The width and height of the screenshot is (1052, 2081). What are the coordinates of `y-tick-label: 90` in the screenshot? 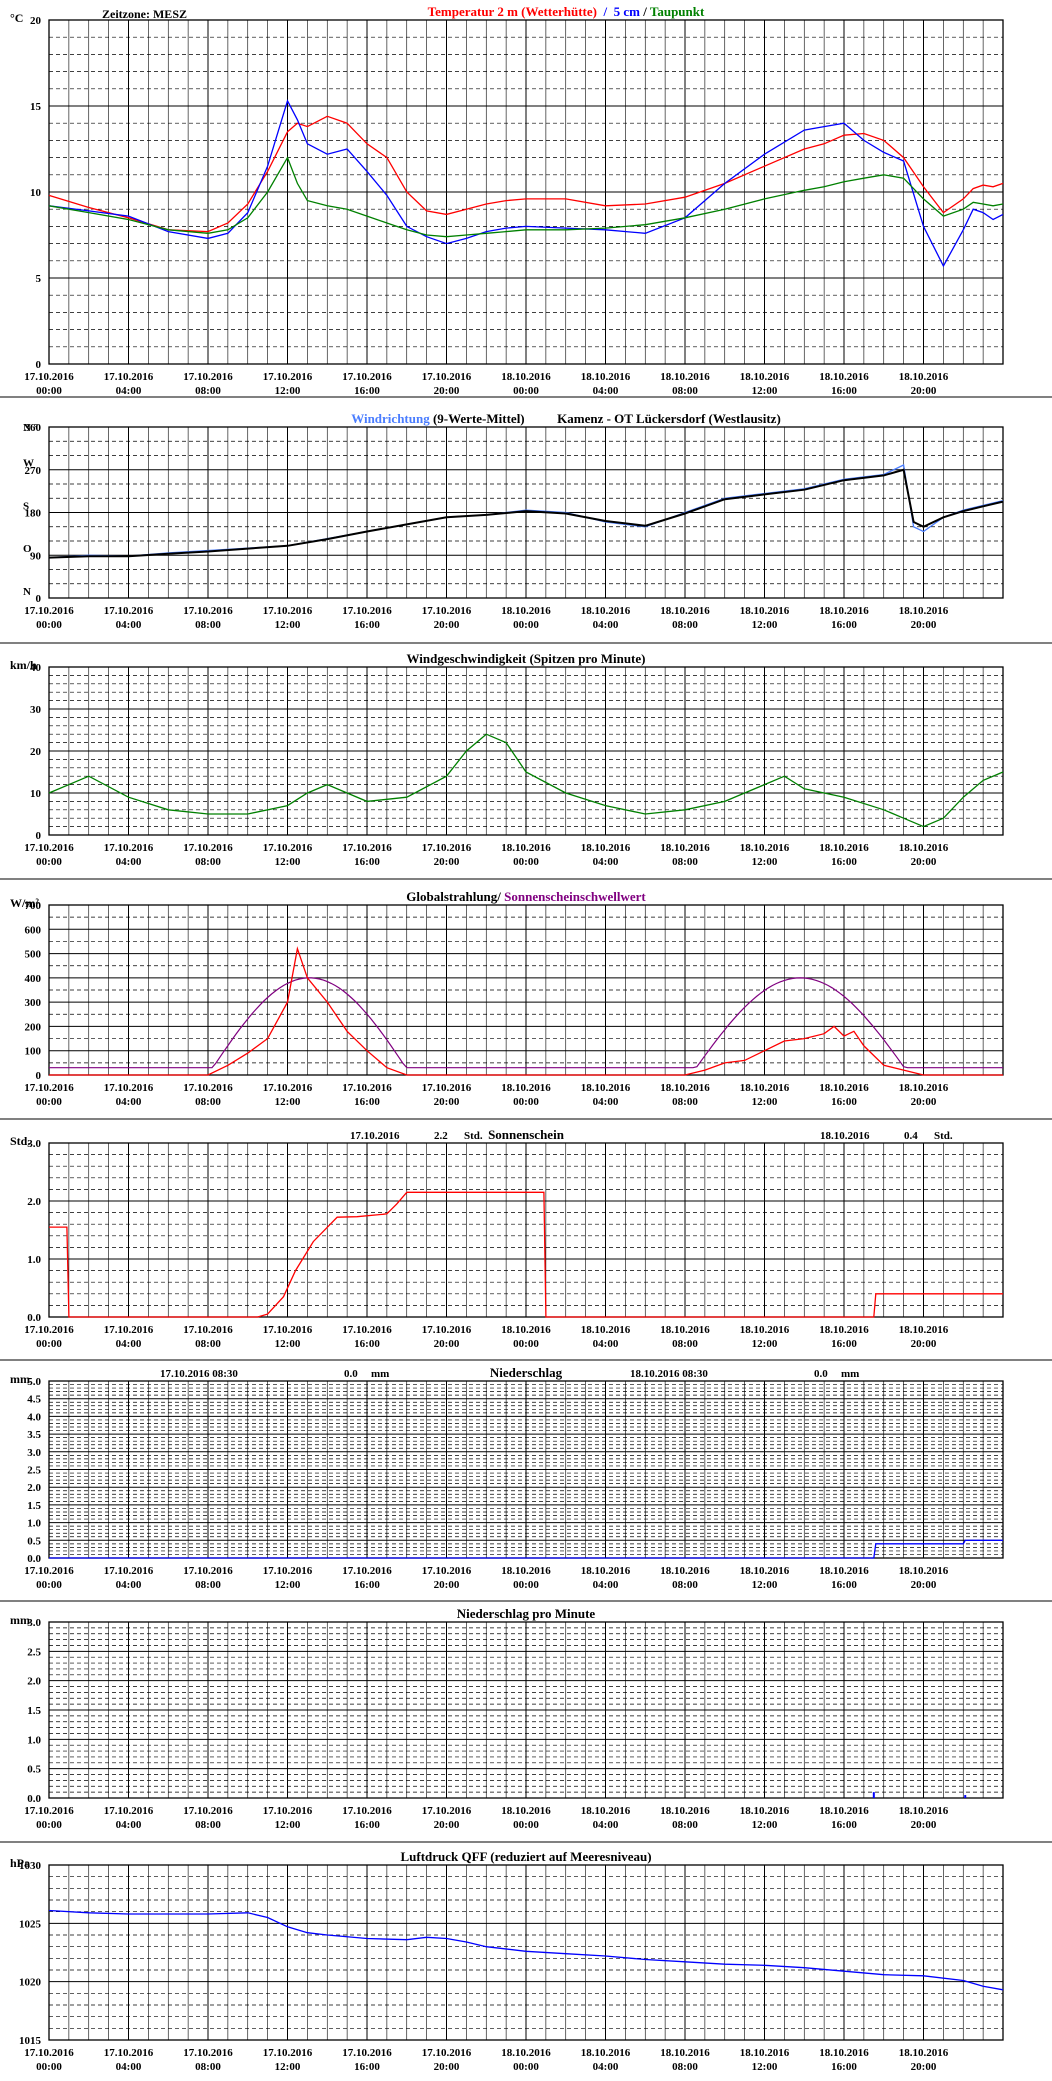 It's located at (36, 556).